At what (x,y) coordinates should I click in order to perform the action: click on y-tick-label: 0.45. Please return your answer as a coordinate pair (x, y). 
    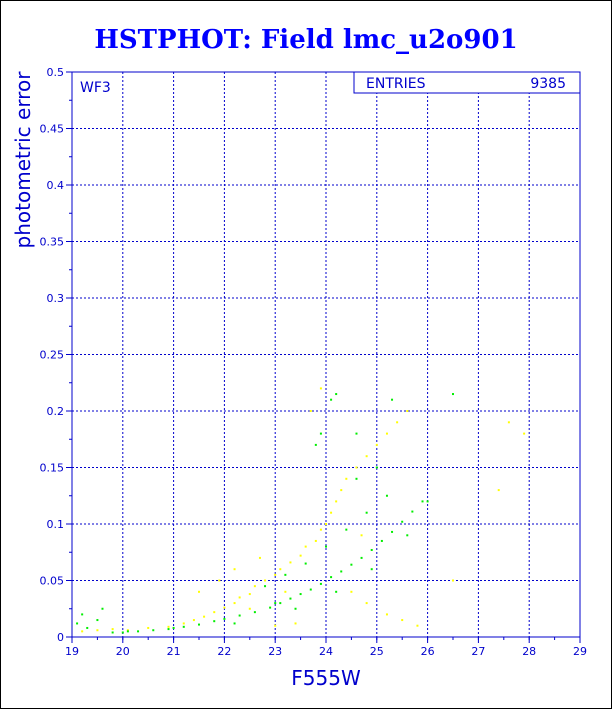
    Looking at the image, I should click on (52, 129).